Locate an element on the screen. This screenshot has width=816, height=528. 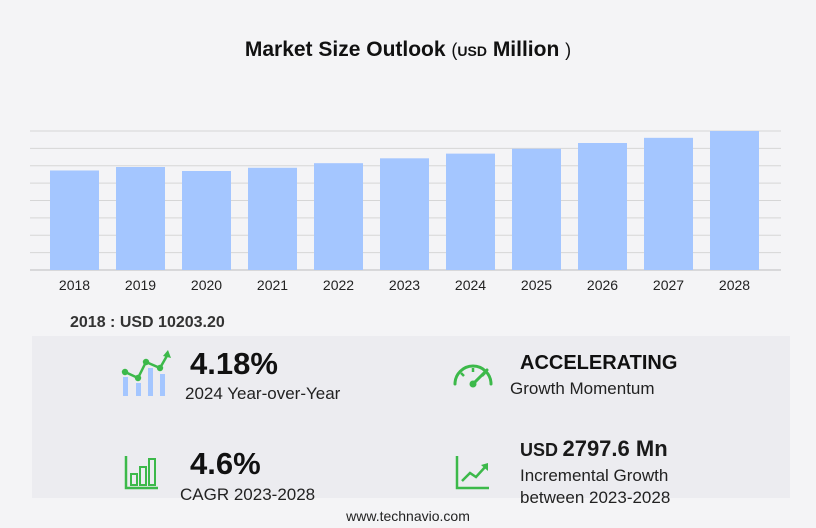
bar-2021 is located at coordinates (272, 218).